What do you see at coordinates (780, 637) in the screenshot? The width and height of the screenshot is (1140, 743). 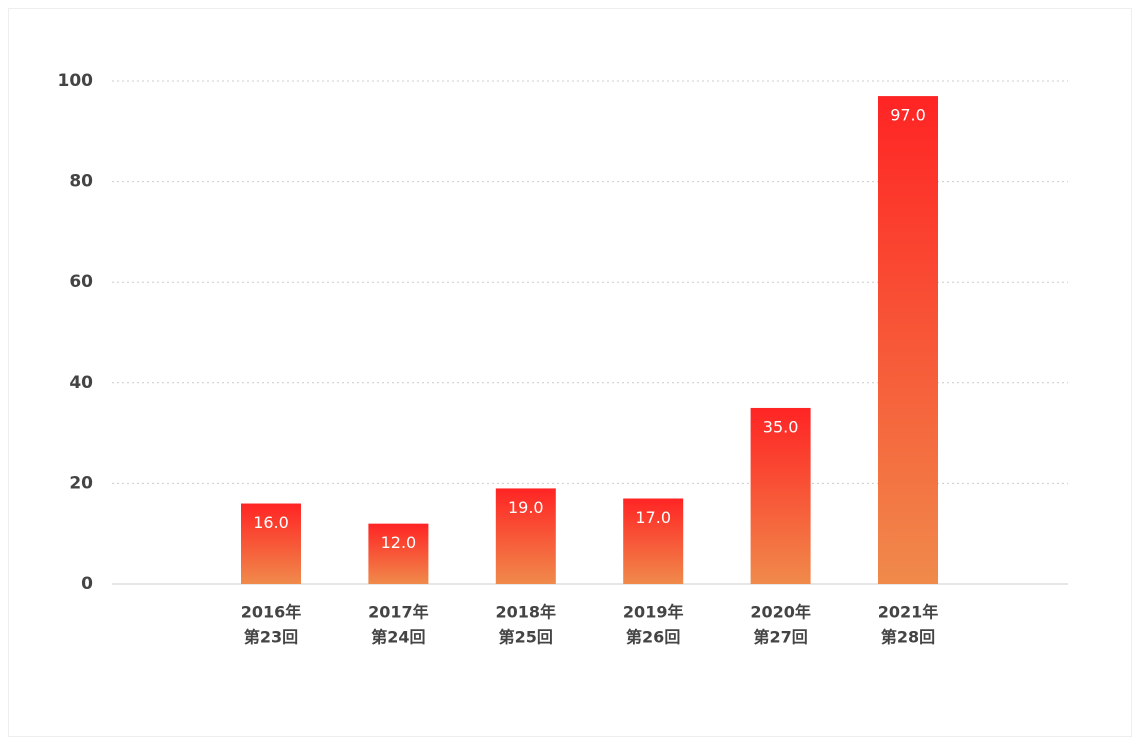 I see `x-tick-label: 第27回` at bounding box center [780, 637].